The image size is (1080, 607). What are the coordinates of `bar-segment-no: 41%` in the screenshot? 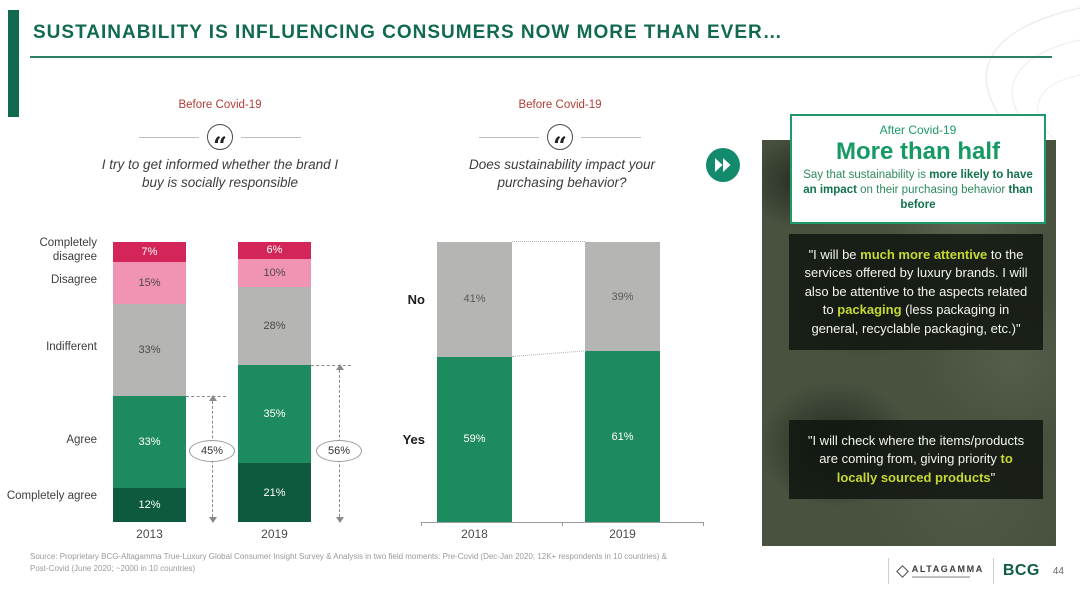 It's located at (474, 299).